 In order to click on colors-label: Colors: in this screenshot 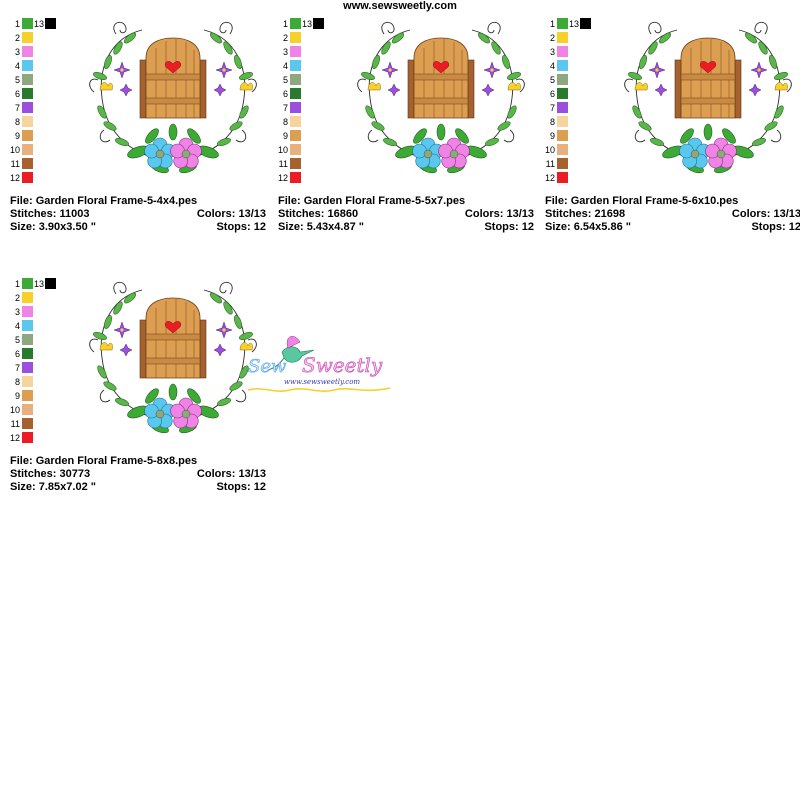, I will do `click(484, 214)`.